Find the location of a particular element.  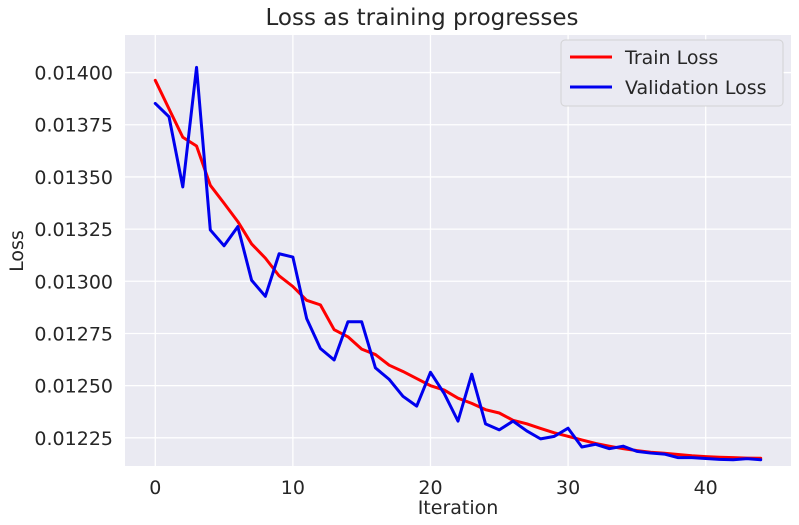

y-axis-label: Loss is located at coordinates (17, 251).